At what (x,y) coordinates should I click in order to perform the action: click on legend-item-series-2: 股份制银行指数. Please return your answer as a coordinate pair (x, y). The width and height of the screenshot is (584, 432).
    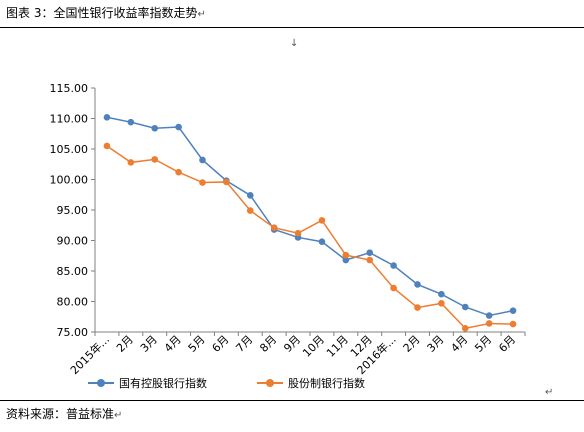
    Looking at the image, I should click on (311, 383).